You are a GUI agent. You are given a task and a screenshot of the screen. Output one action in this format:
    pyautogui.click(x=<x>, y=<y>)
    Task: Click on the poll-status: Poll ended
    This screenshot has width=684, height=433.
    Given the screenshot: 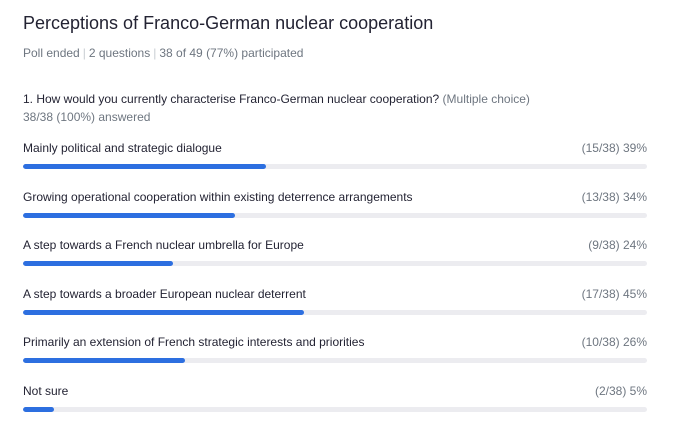 What is the action you would take?
    pyautogui.click(x=51, y=53)
    